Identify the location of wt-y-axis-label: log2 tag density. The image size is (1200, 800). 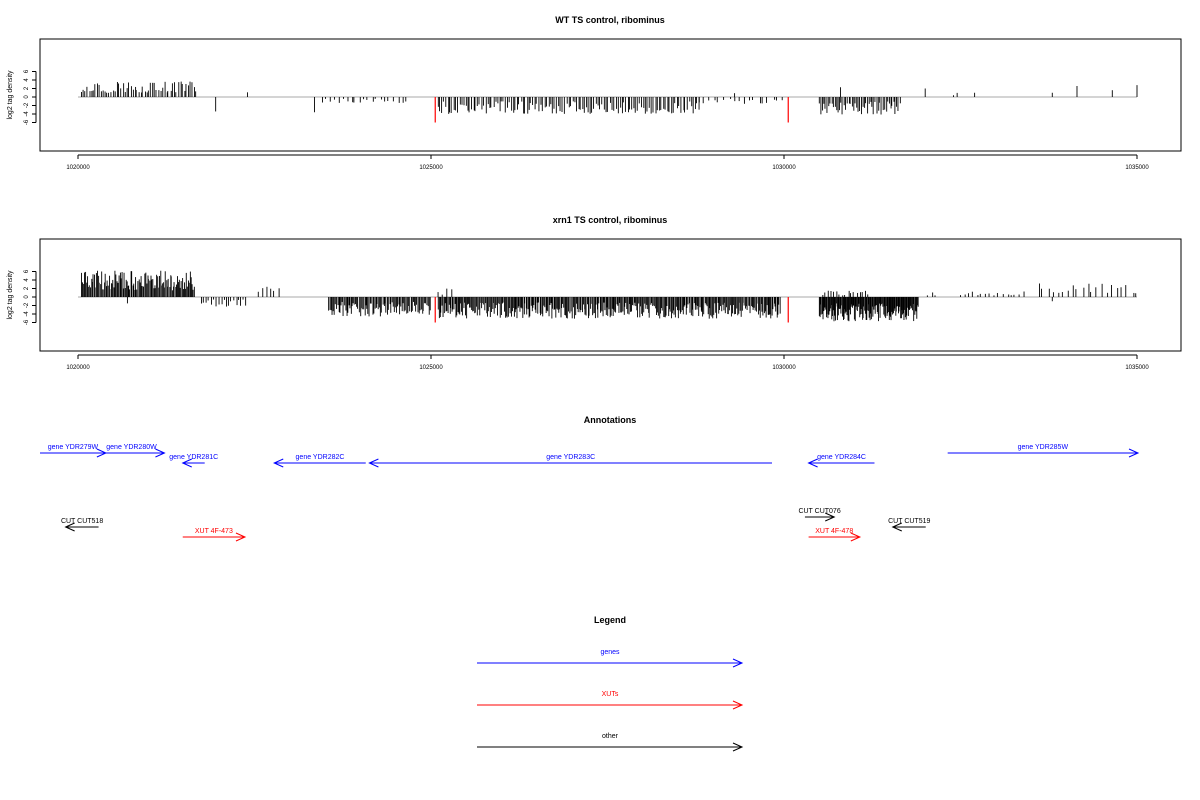
(10, 95).